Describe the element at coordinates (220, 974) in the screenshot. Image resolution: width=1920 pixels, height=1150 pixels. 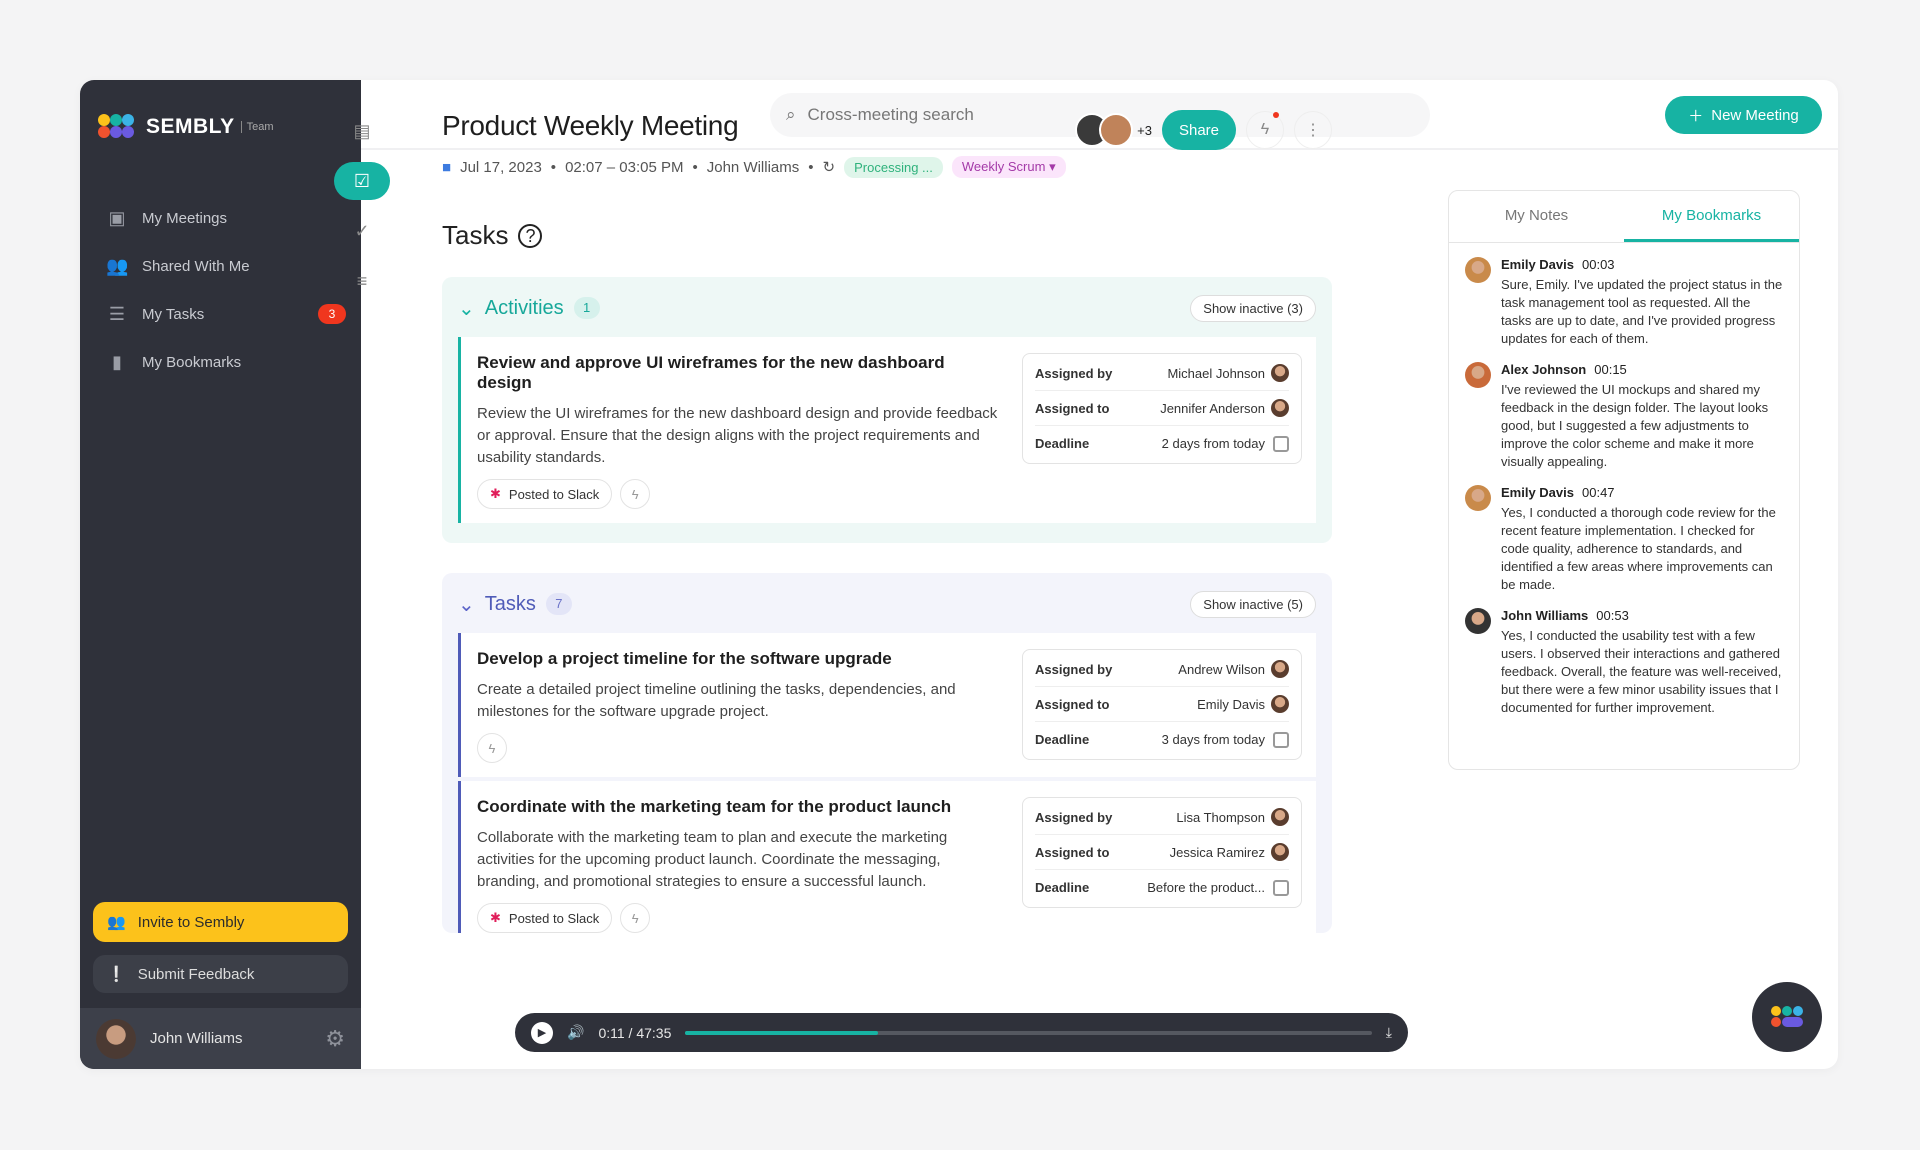
I see `submit-feedback-button: ❕ Submit Feedback` at that location.